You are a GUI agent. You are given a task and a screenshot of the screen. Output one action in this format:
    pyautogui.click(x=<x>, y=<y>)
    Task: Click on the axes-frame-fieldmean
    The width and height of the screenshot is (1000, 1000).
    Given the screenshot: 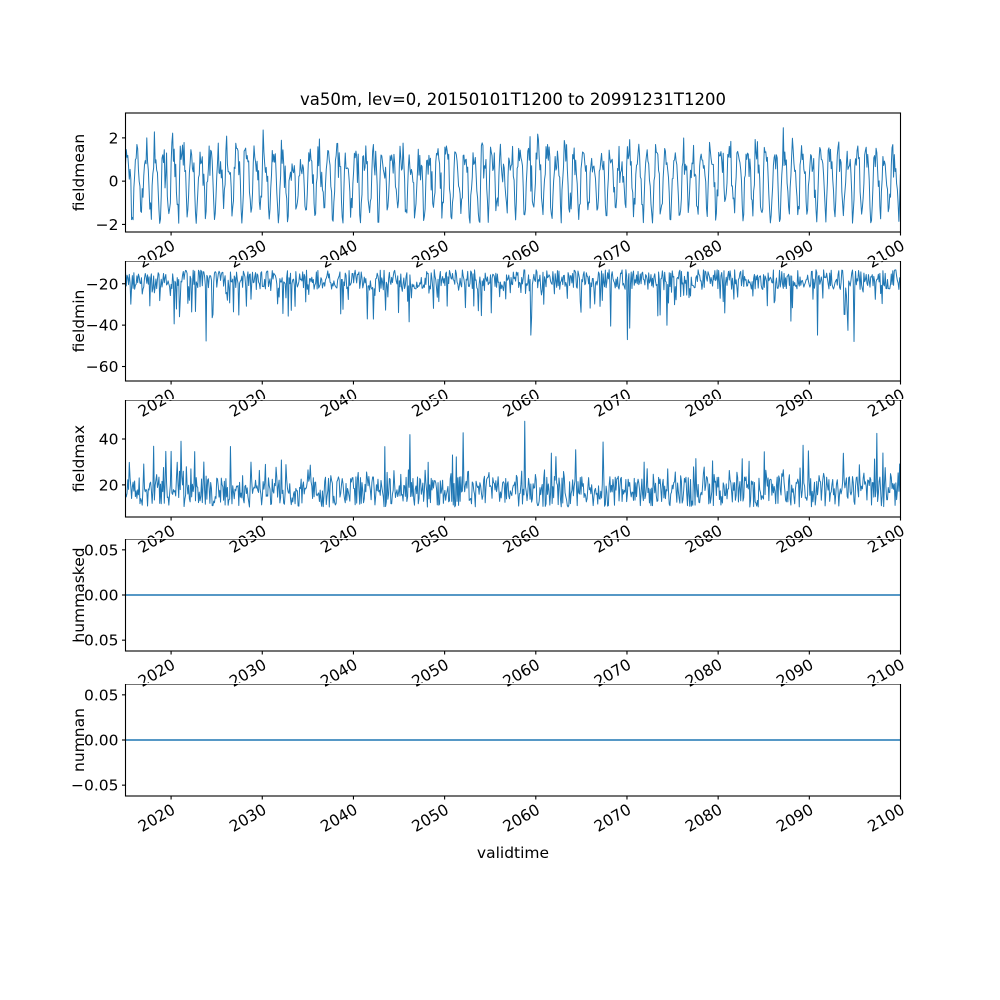 What is the action you would take?
    pyautogui.click(x=513, y=172)
    